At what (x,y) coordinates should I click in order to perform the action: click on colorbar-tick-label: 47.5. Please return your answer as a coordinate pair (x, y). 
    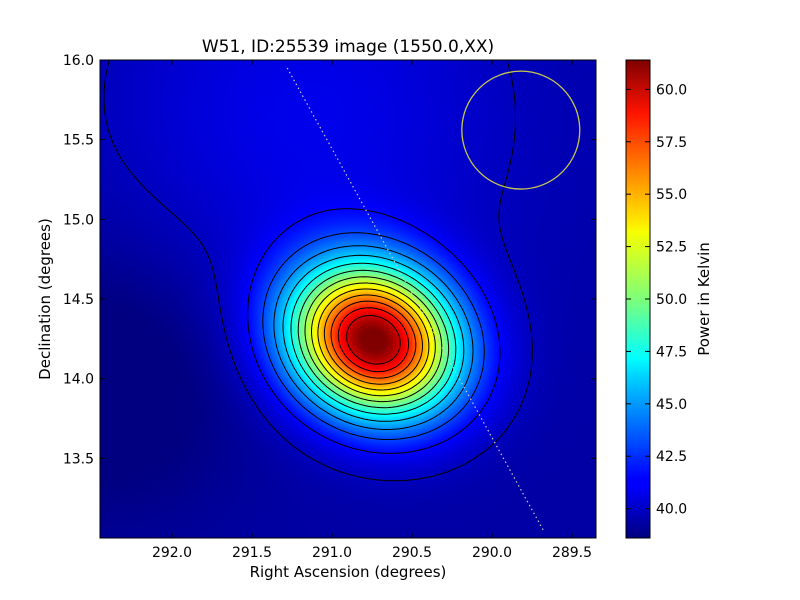
    Looking at the image, I should click on (671, 352).